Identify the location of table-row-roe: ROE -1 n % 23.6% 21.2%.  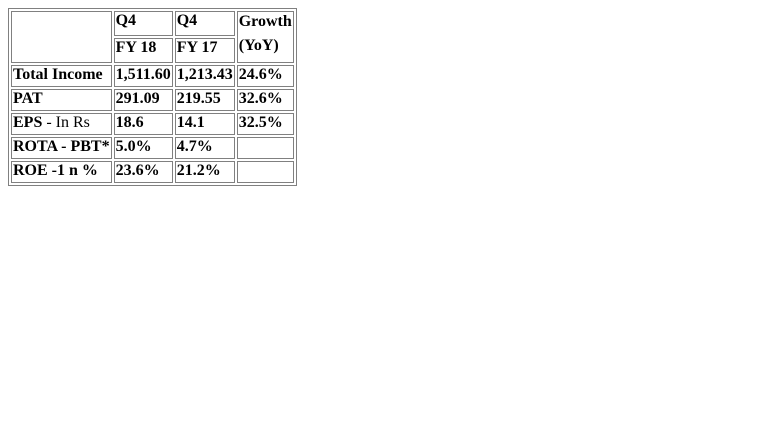
(152, 172).